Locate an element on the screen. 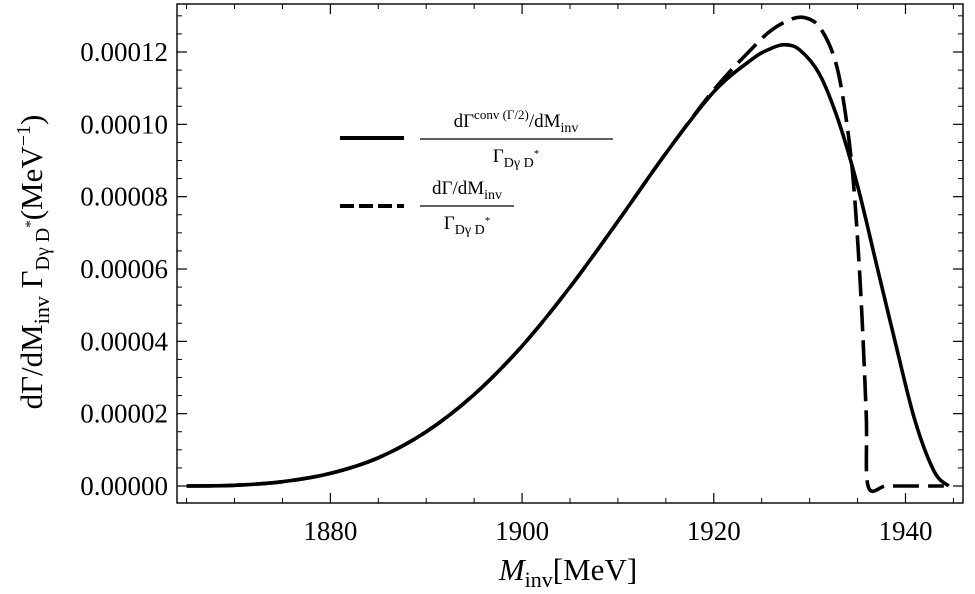 This screenshot has height=594, width=975. legend-label-solid-denominator: ΓDγ D* is located at coordinates (516, 158).